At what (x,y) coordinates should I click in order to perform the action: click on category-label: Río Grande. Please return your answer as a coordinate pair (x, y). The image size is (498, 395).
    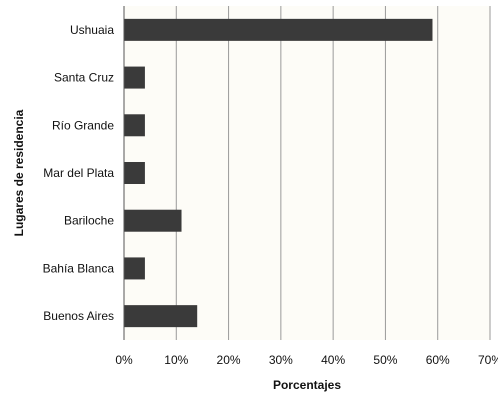
    Looking at the image, I should click on (83, 125).